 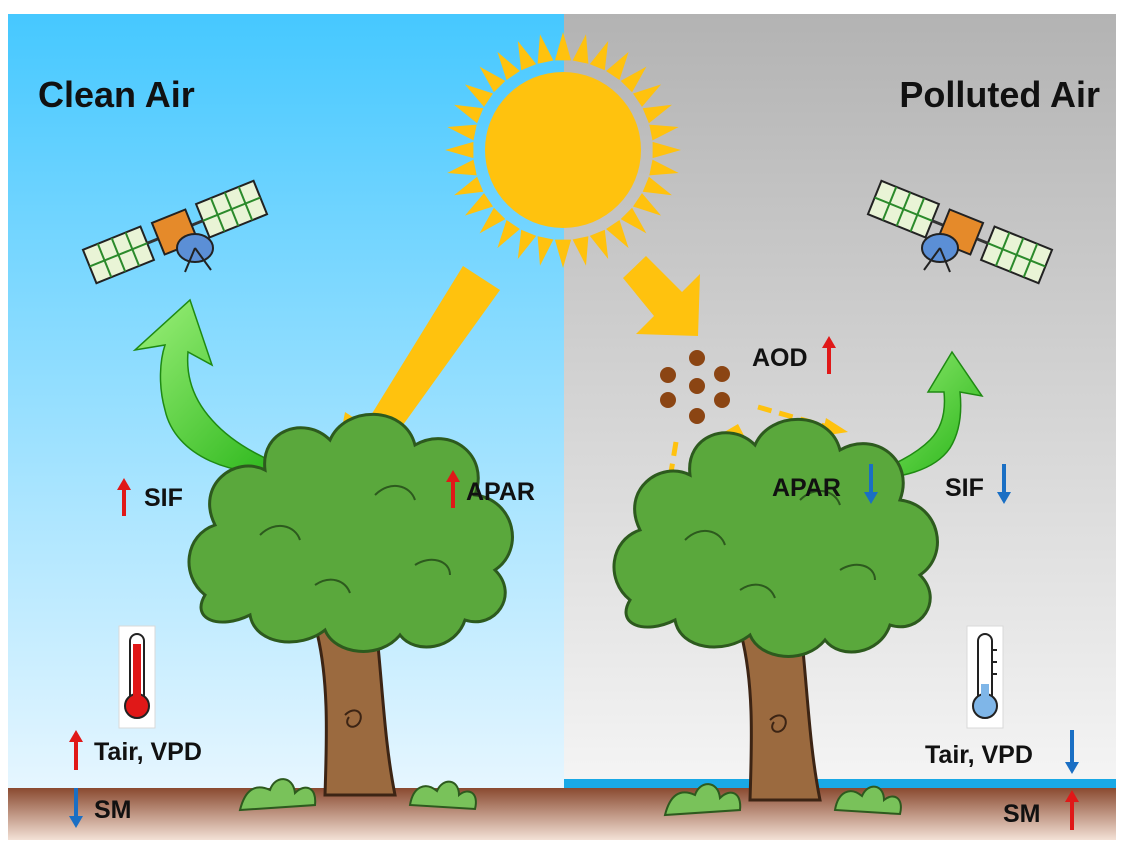 I want to click on apar-decrease-arrow, so click(x=871, y=484).